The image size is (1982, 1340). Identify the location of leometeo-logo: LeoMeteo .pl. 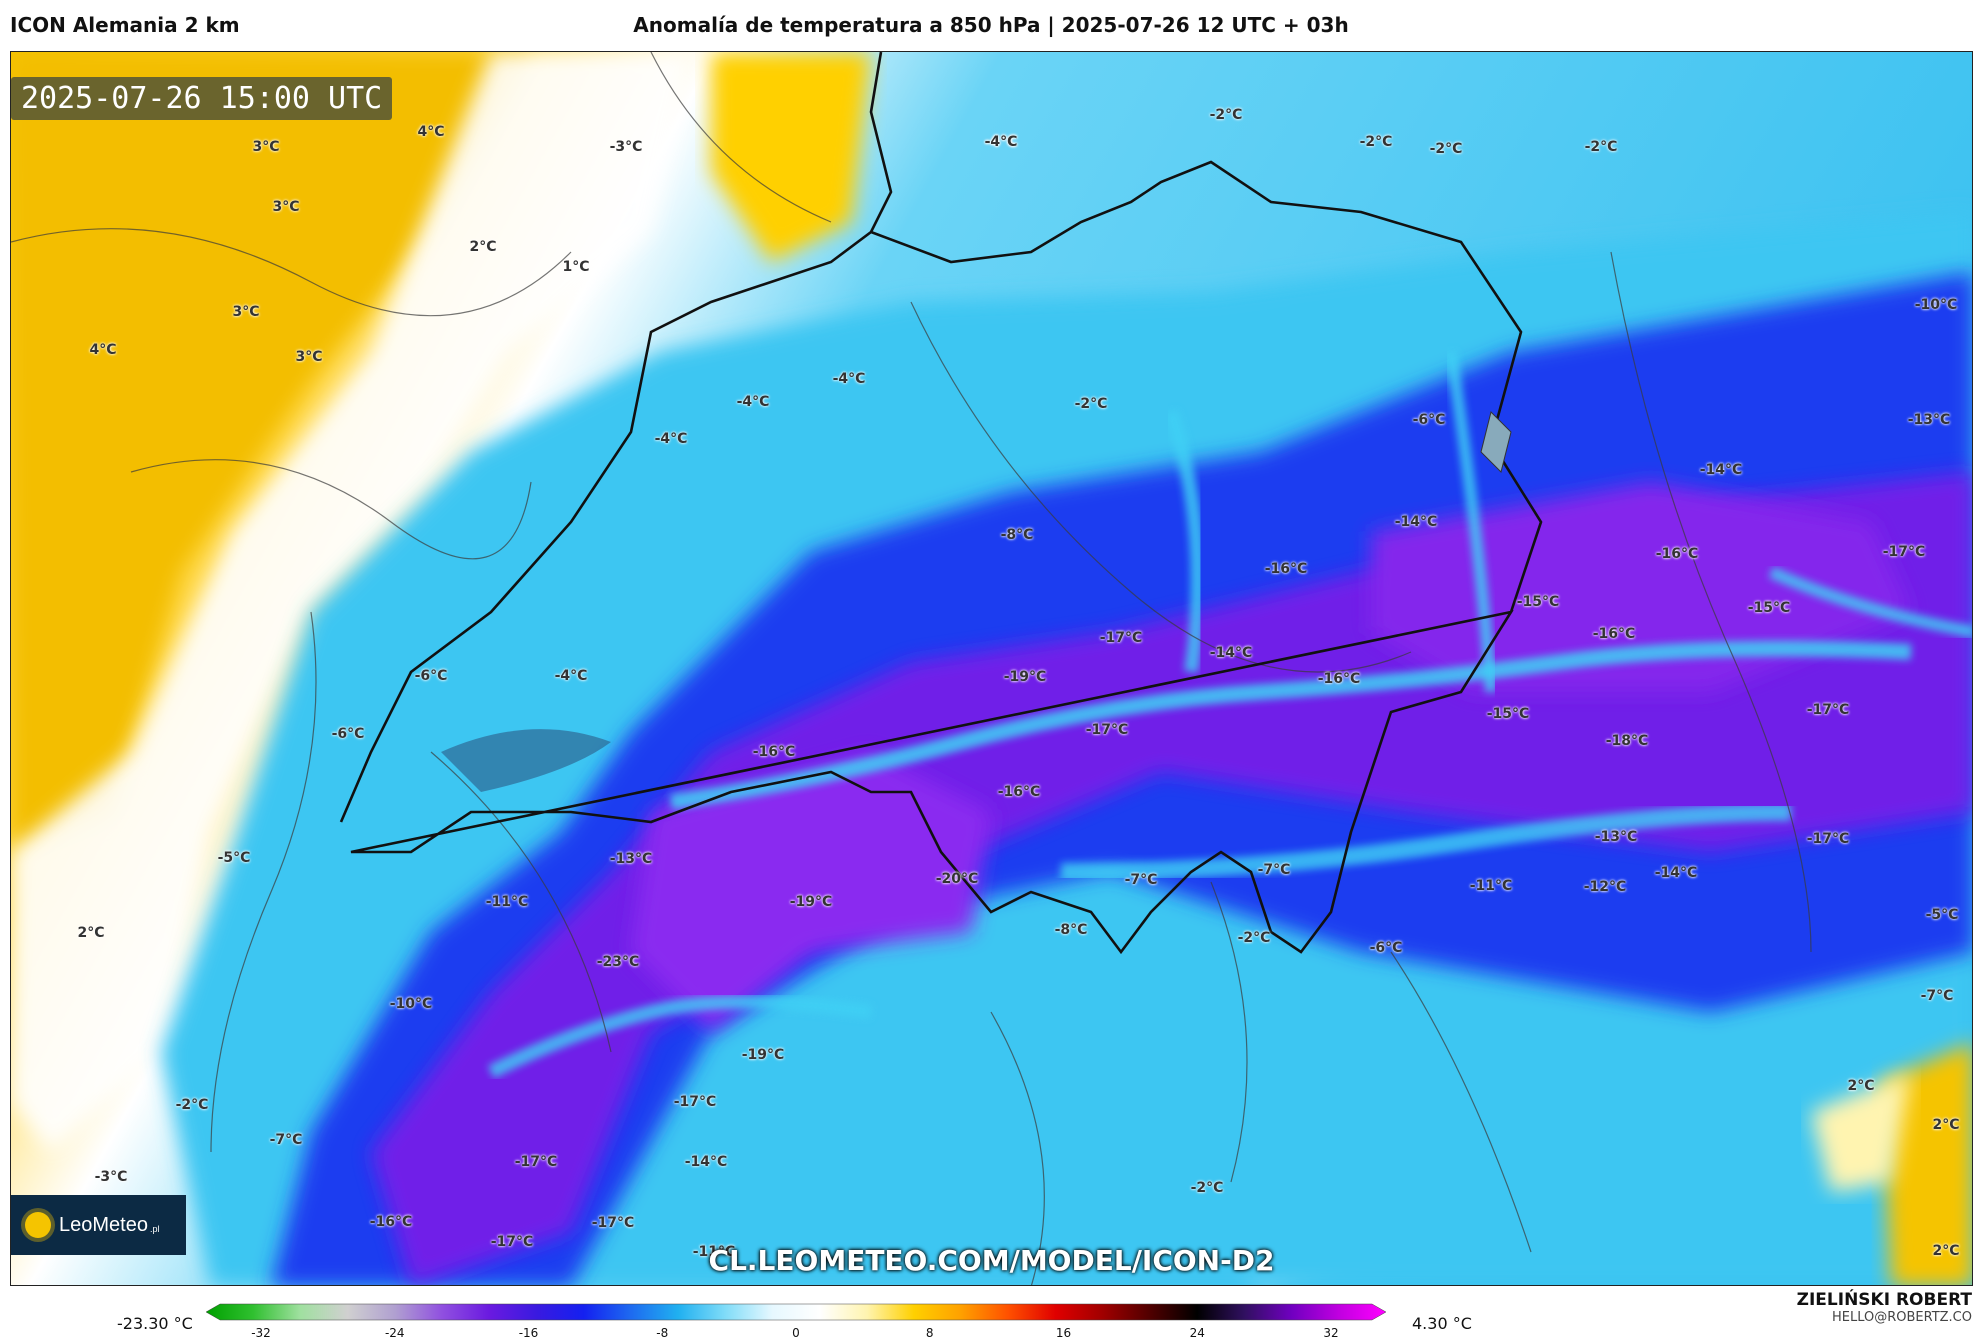
(98, 1225).